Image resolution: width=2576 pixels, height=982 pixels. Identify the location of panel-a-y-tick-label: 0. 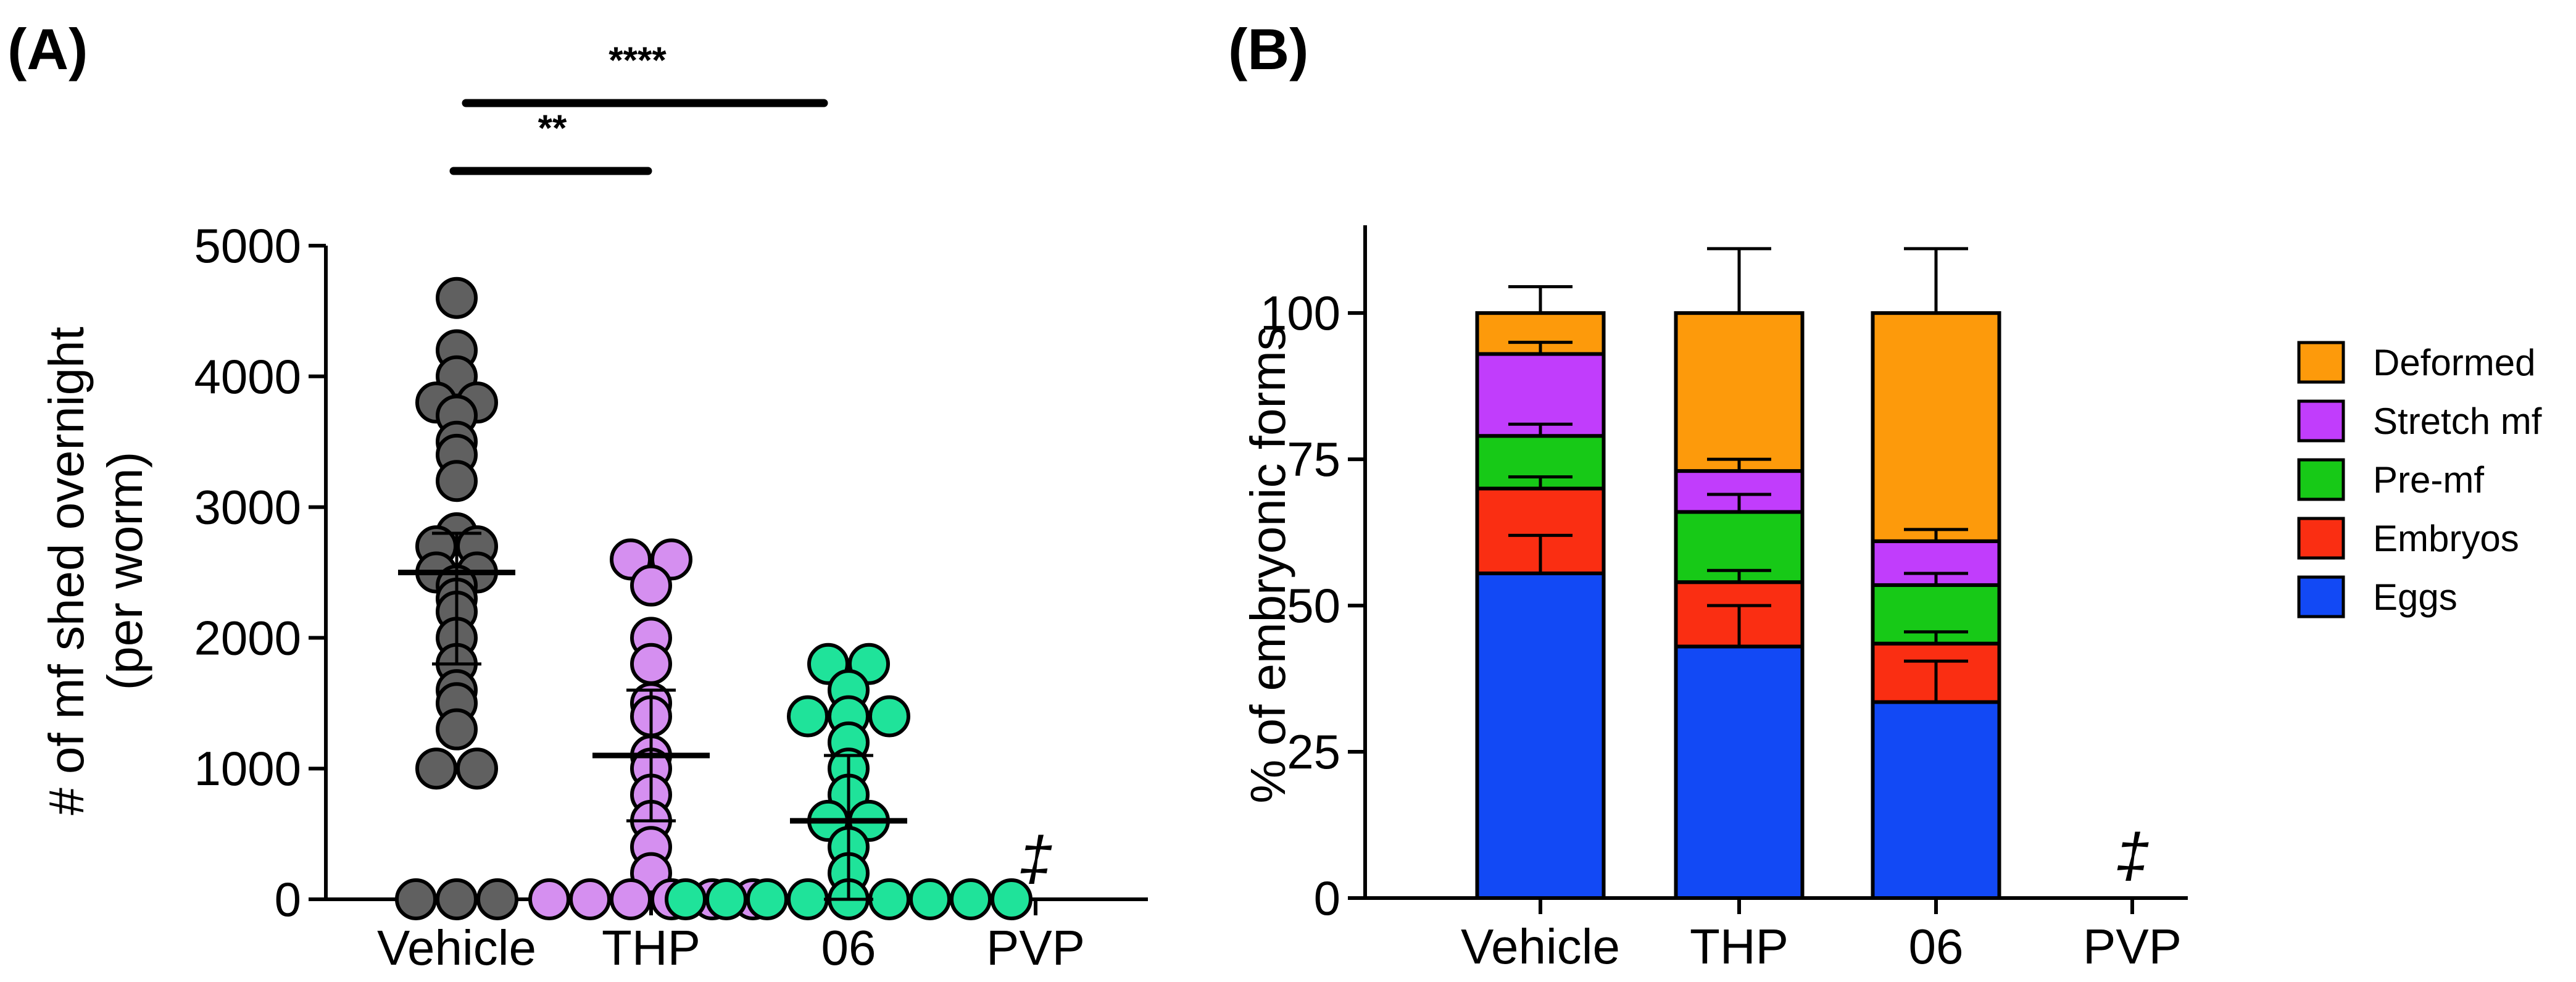
(288, 899).